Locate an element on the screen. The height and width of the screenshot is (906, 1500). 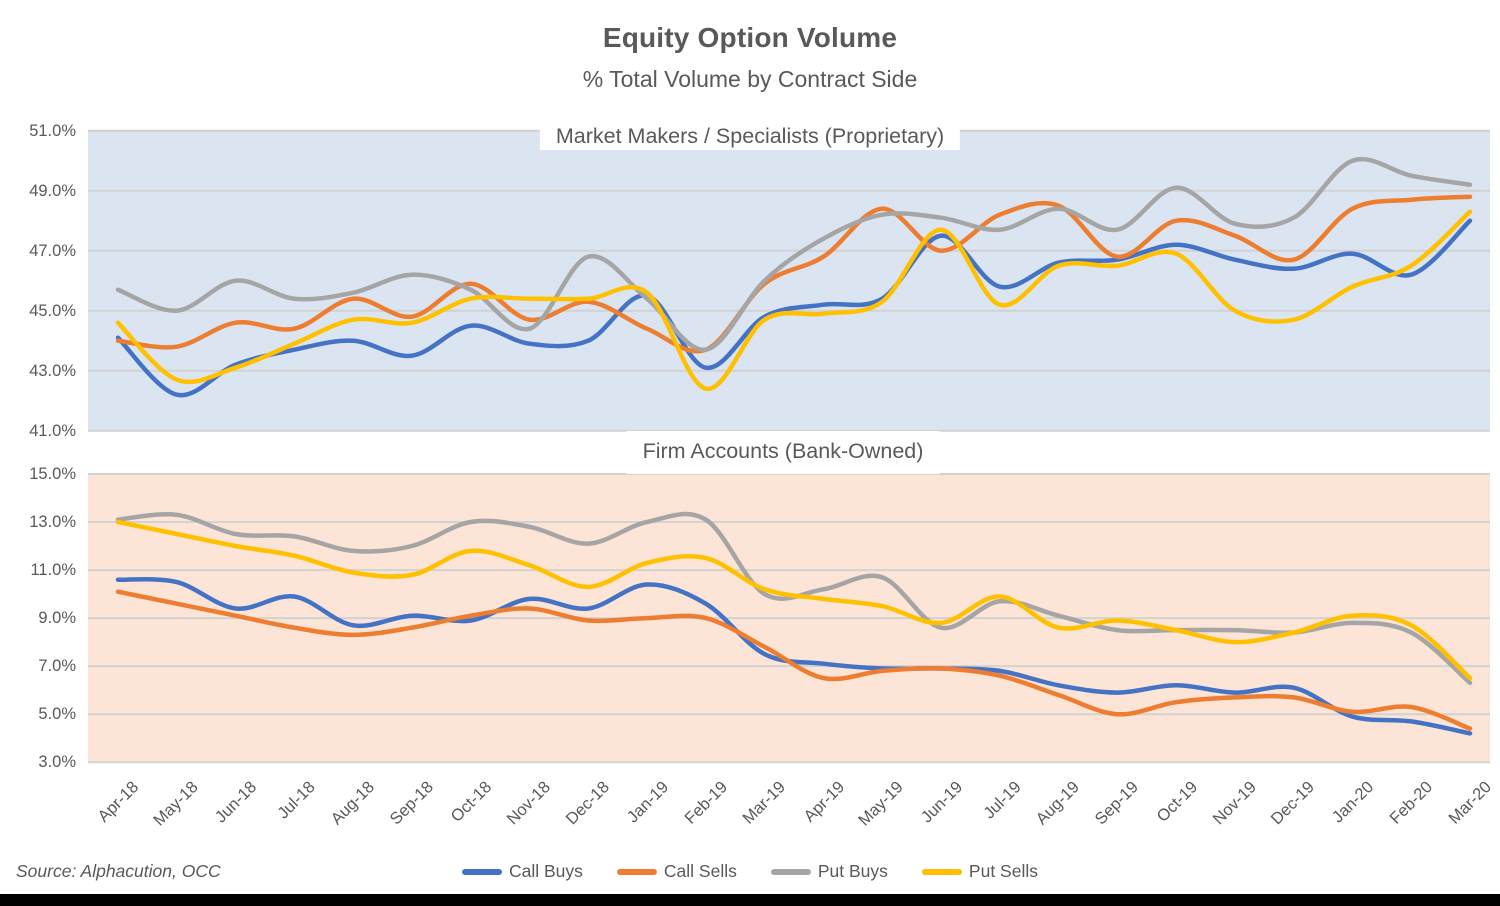
legend: Call Buys Call Sells Put Buys Put Sells is located at coordinates (750, 871).